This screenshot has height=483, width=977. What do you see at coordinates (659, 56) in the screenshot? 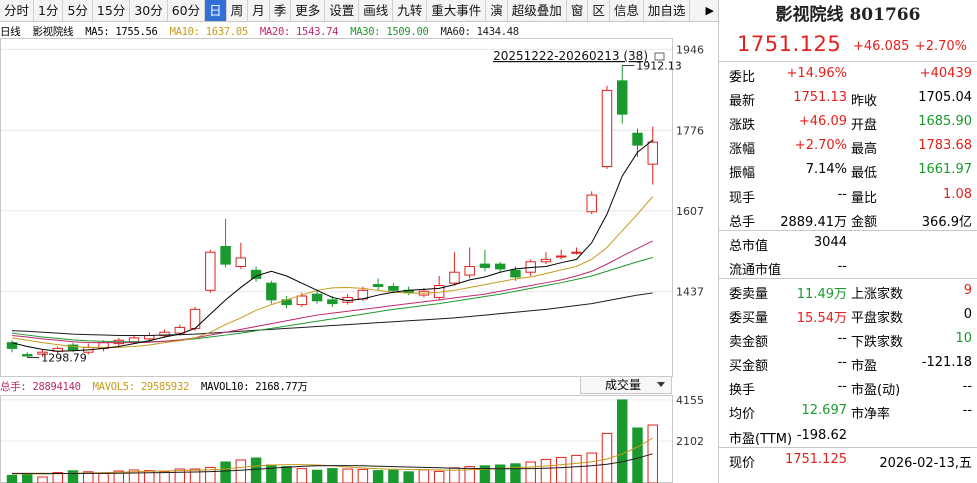
I see `lock-icon` at bounding box center [659, 56].